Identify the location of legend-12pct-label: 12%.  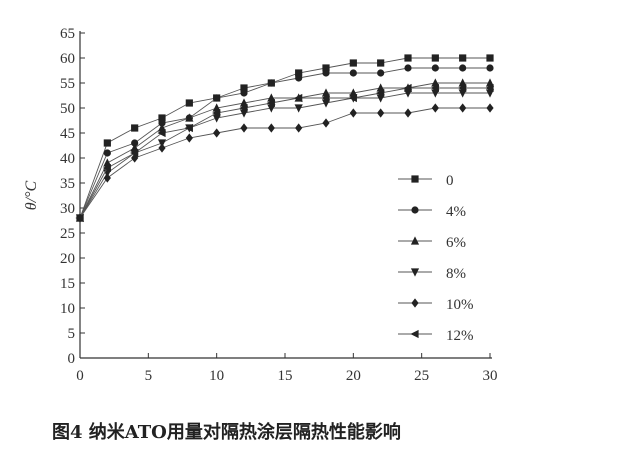
(460, 336).